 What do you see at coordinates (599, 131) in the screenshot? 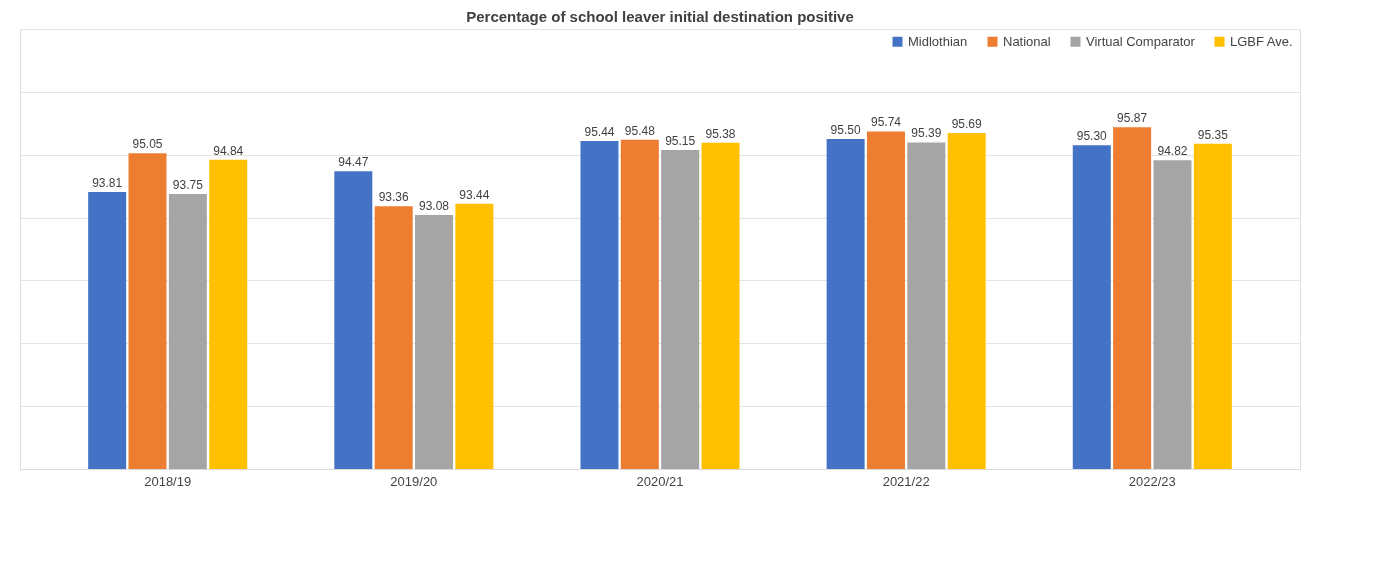
I see `data-label: 95.44` at bounding box center [599, 131].